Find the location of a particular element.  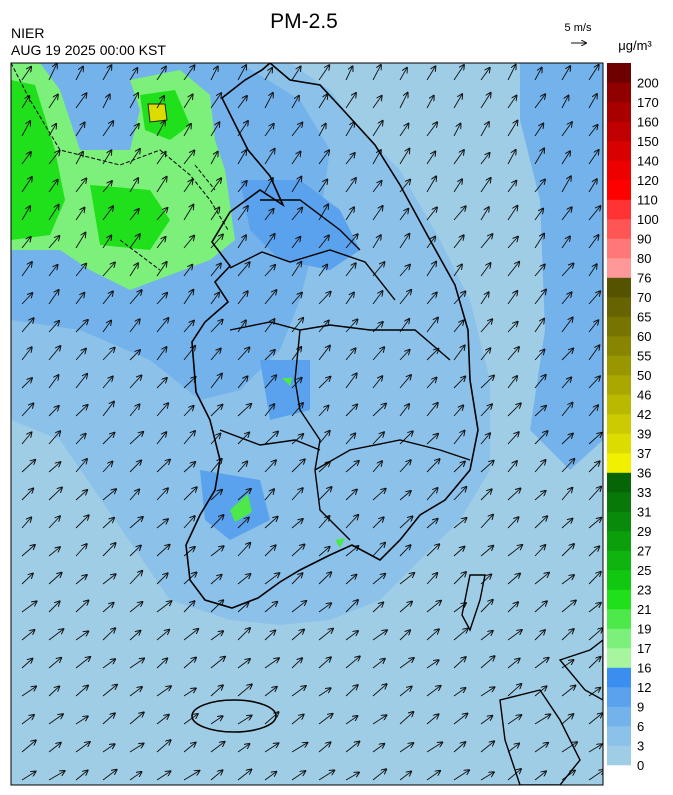

colorbar-label: 46 is located at coordinates (644, 395).